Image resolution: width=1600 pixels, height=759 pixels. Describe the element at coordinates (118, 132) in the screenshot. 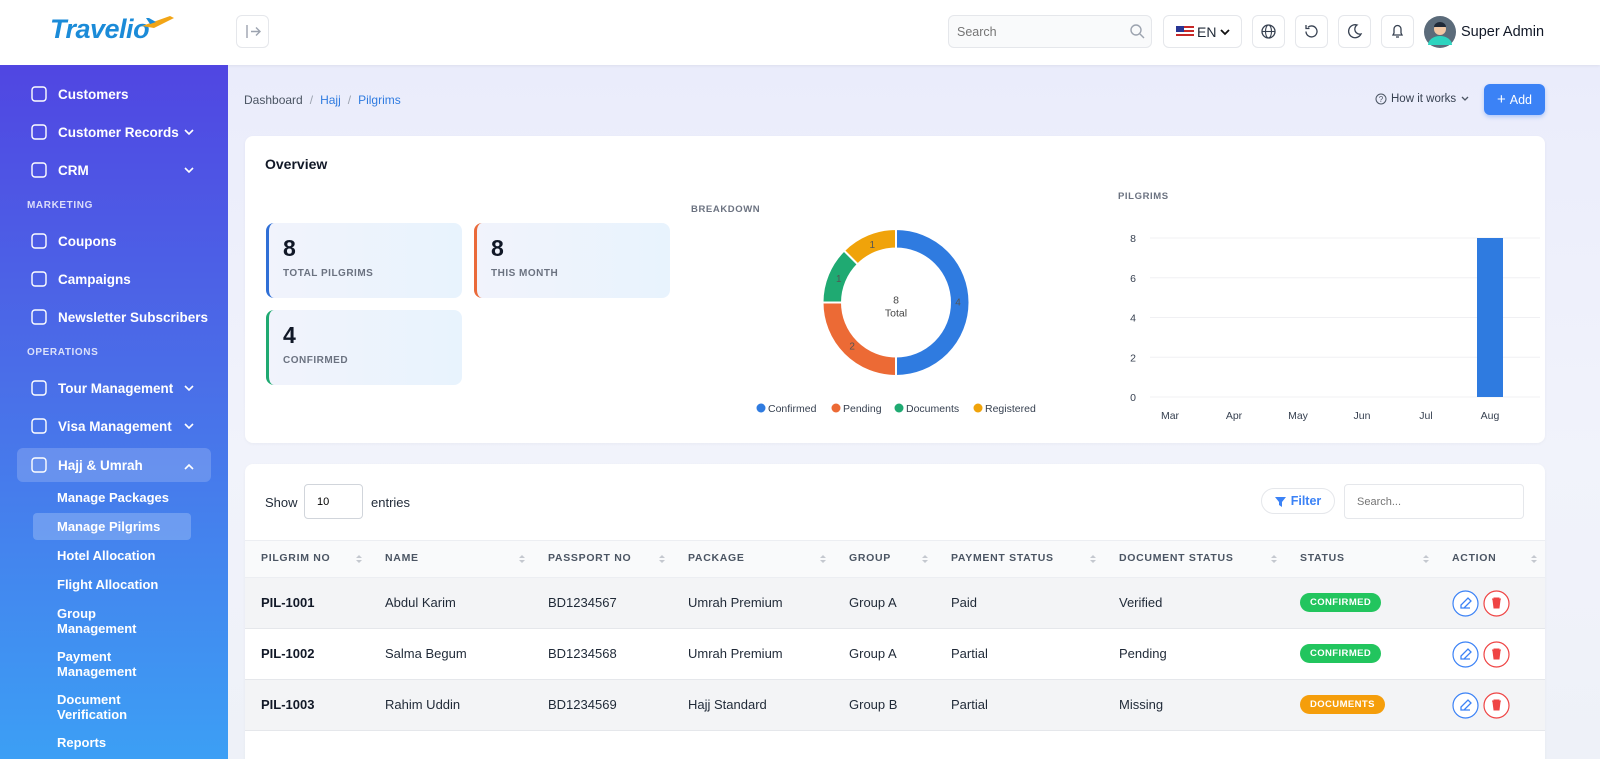

I see `menu-label: Customer Records` at that location.